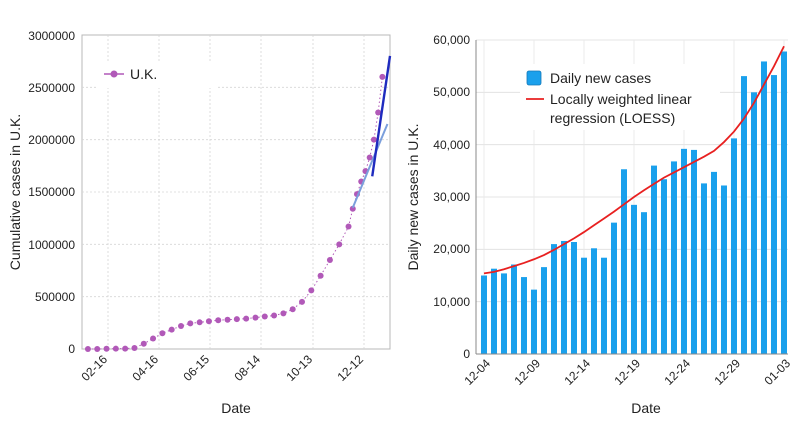 The height and width of the screenshot is (427, 800). I want to click on right-x-tick-label: 12-19, so click(628, 372).